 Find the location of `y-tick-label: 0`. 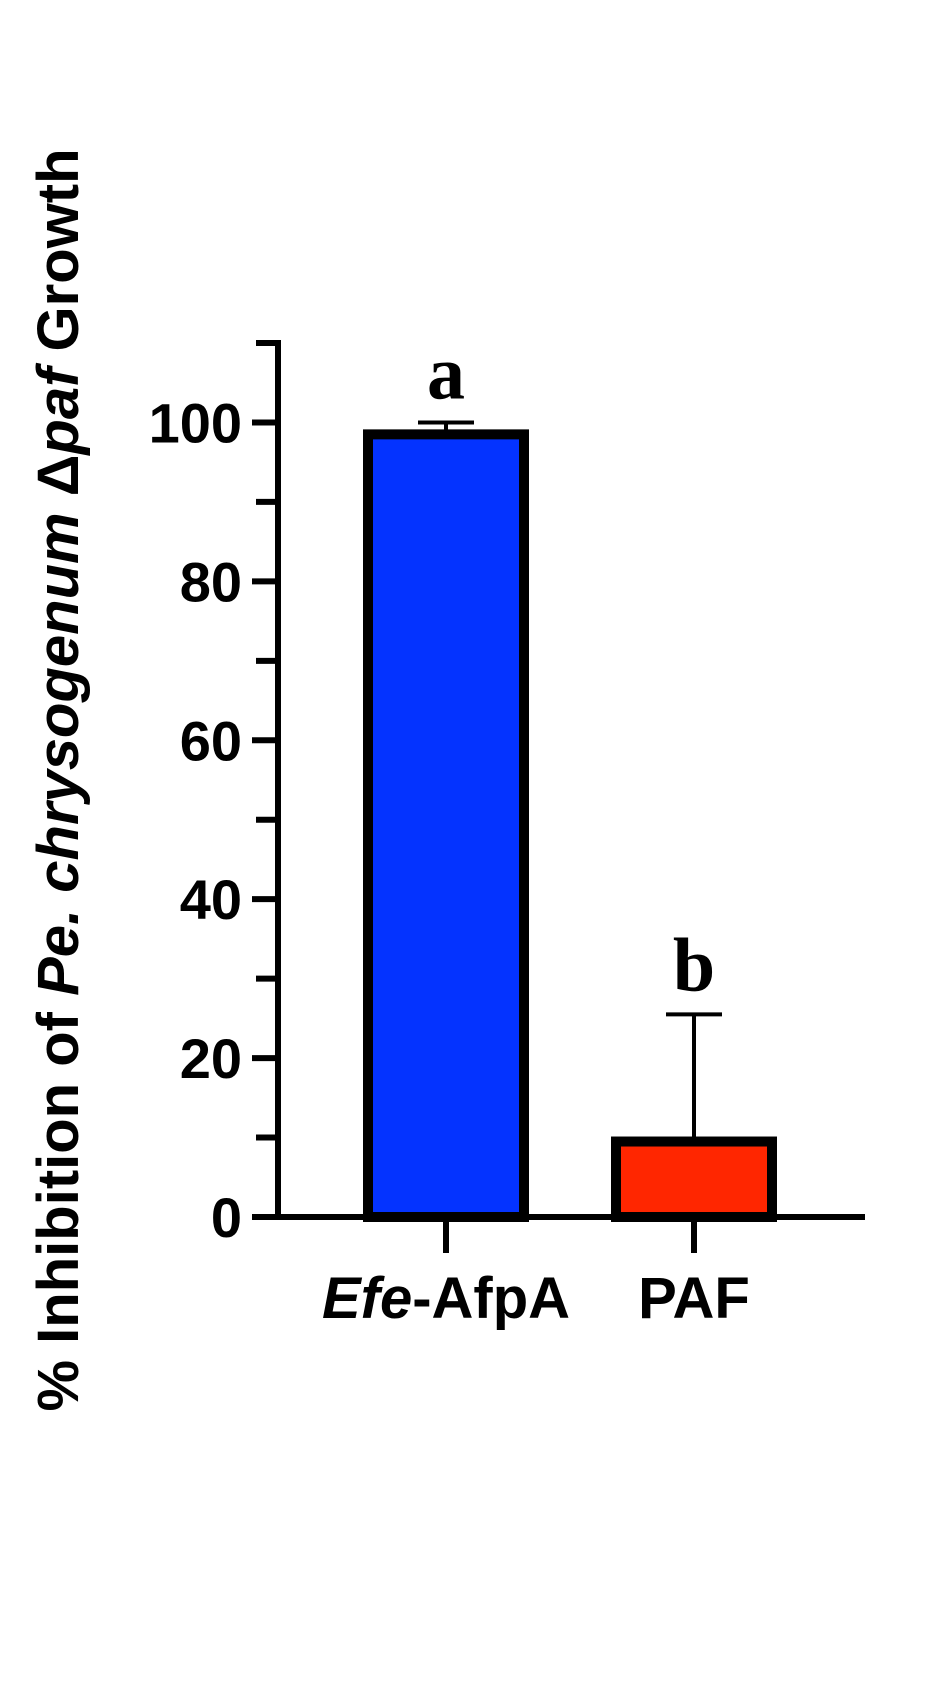

y-tick-label: 0 is located at coordinates (226, 1217).